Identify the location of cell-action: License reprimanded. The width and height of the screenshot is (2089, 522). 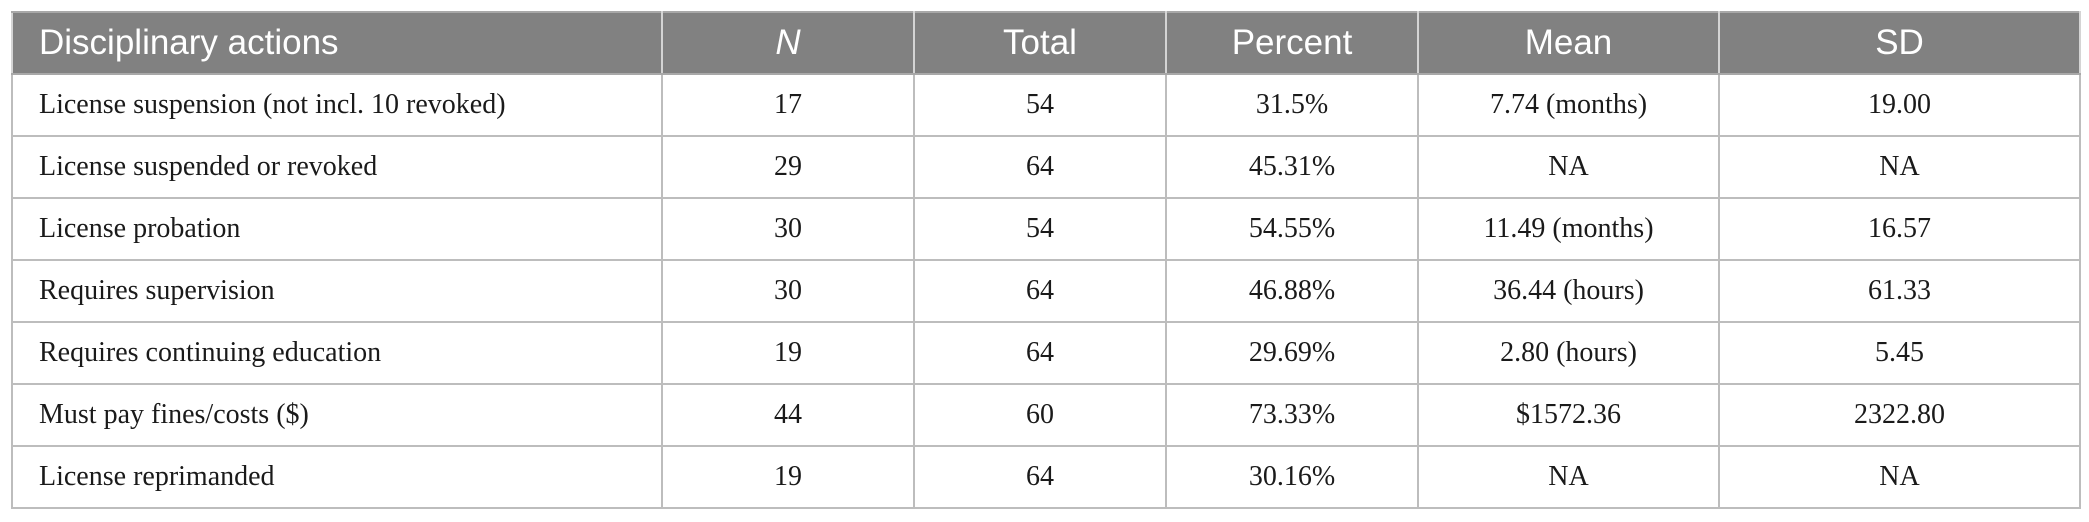
(337, 477).